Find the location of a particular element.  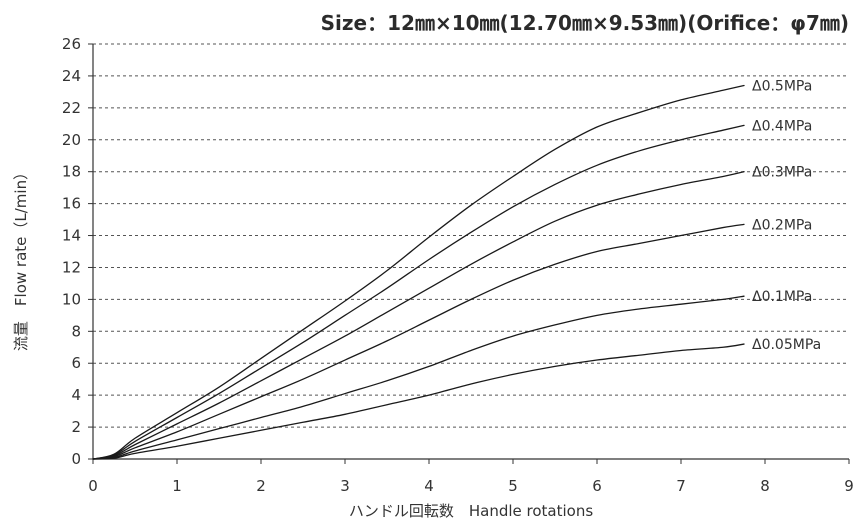

y-tick-label-16: 16 is located at coordinates (71, 204).